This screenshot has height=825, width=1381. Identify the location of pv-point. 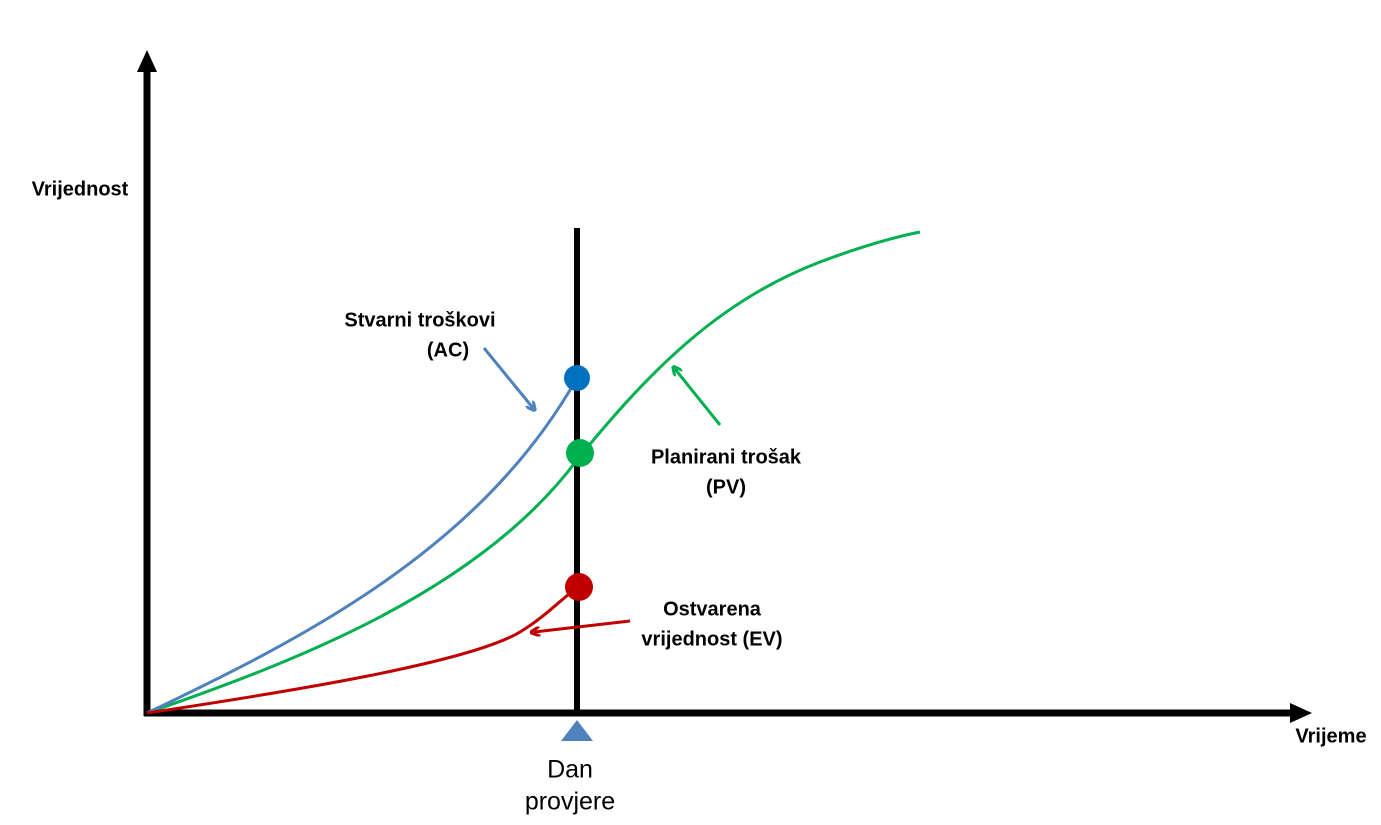
(580, 453).